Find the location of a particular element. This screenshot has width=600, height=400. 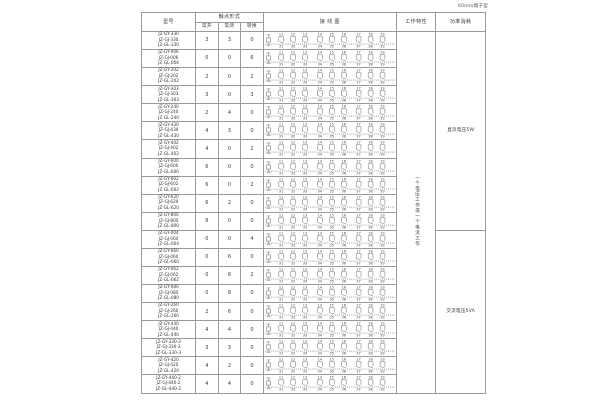

contact-no-cell: 4 is located at coordinates (207, 330).